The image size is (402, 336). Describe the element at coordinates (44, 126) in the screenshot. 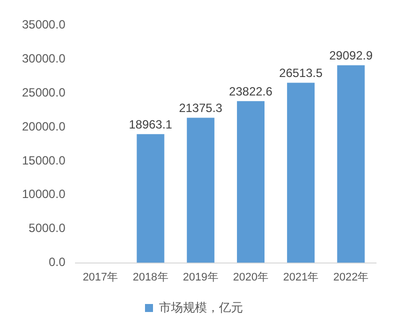

I see `y-tick-label: 20000.0` at that location.